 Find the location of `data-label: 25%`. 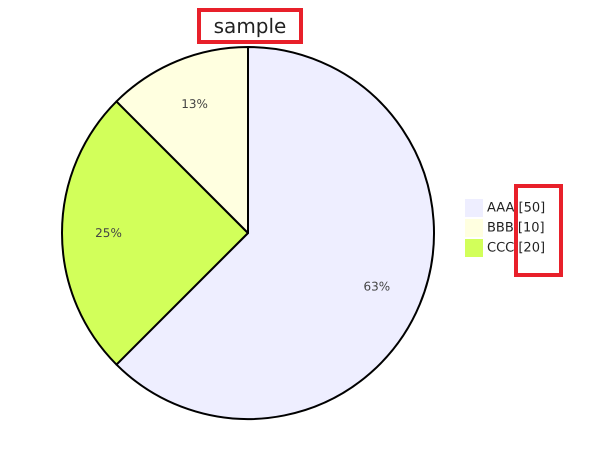

data-label: 25% is located at coordinates (108, 233).